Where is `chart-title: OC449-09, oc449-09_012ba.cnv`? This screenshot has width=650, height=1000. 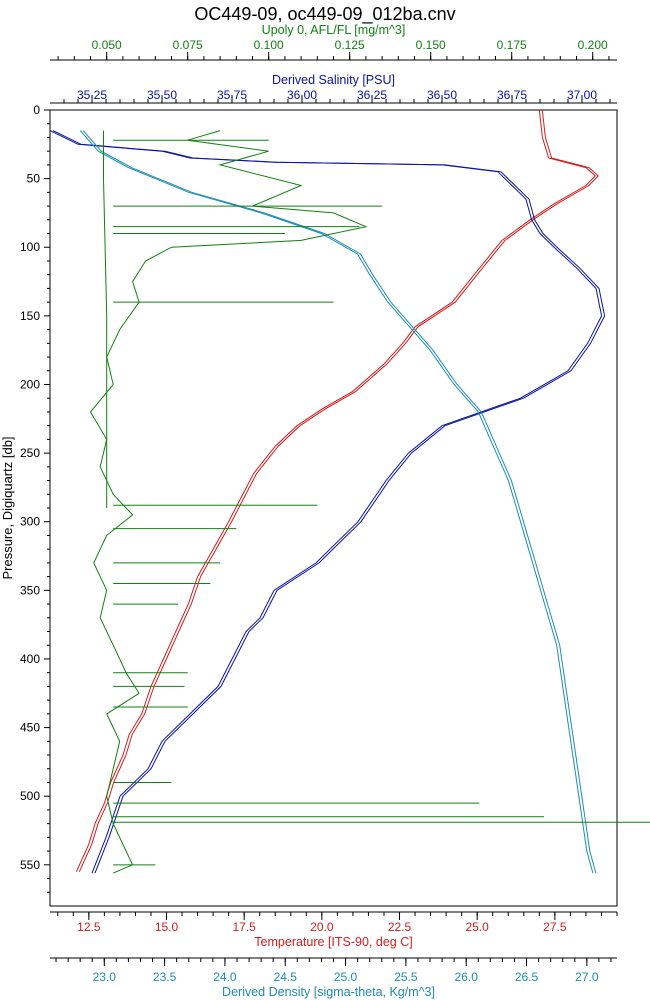
chart-title: OC449-09, oc449-09_012ba.cnv is located at coordinates (324, 14).